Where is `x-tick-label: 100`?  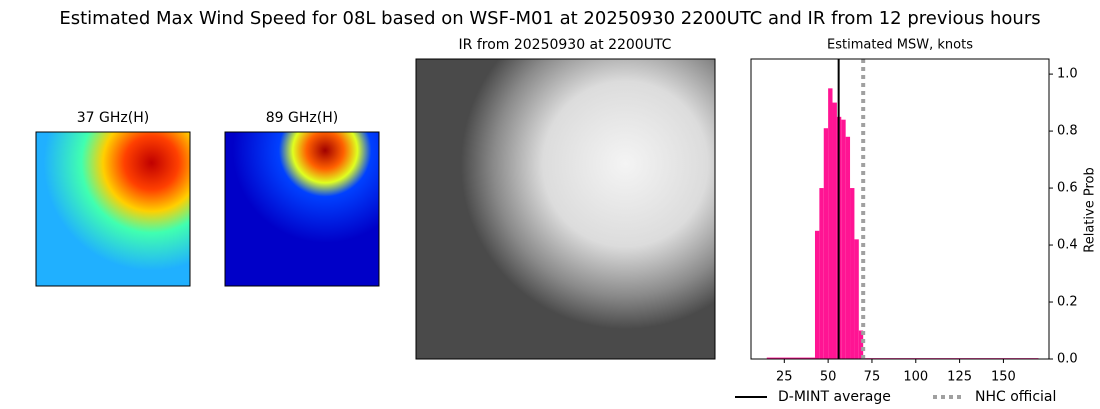 x-tick-label: 100 is located at coordinates (915, 377).